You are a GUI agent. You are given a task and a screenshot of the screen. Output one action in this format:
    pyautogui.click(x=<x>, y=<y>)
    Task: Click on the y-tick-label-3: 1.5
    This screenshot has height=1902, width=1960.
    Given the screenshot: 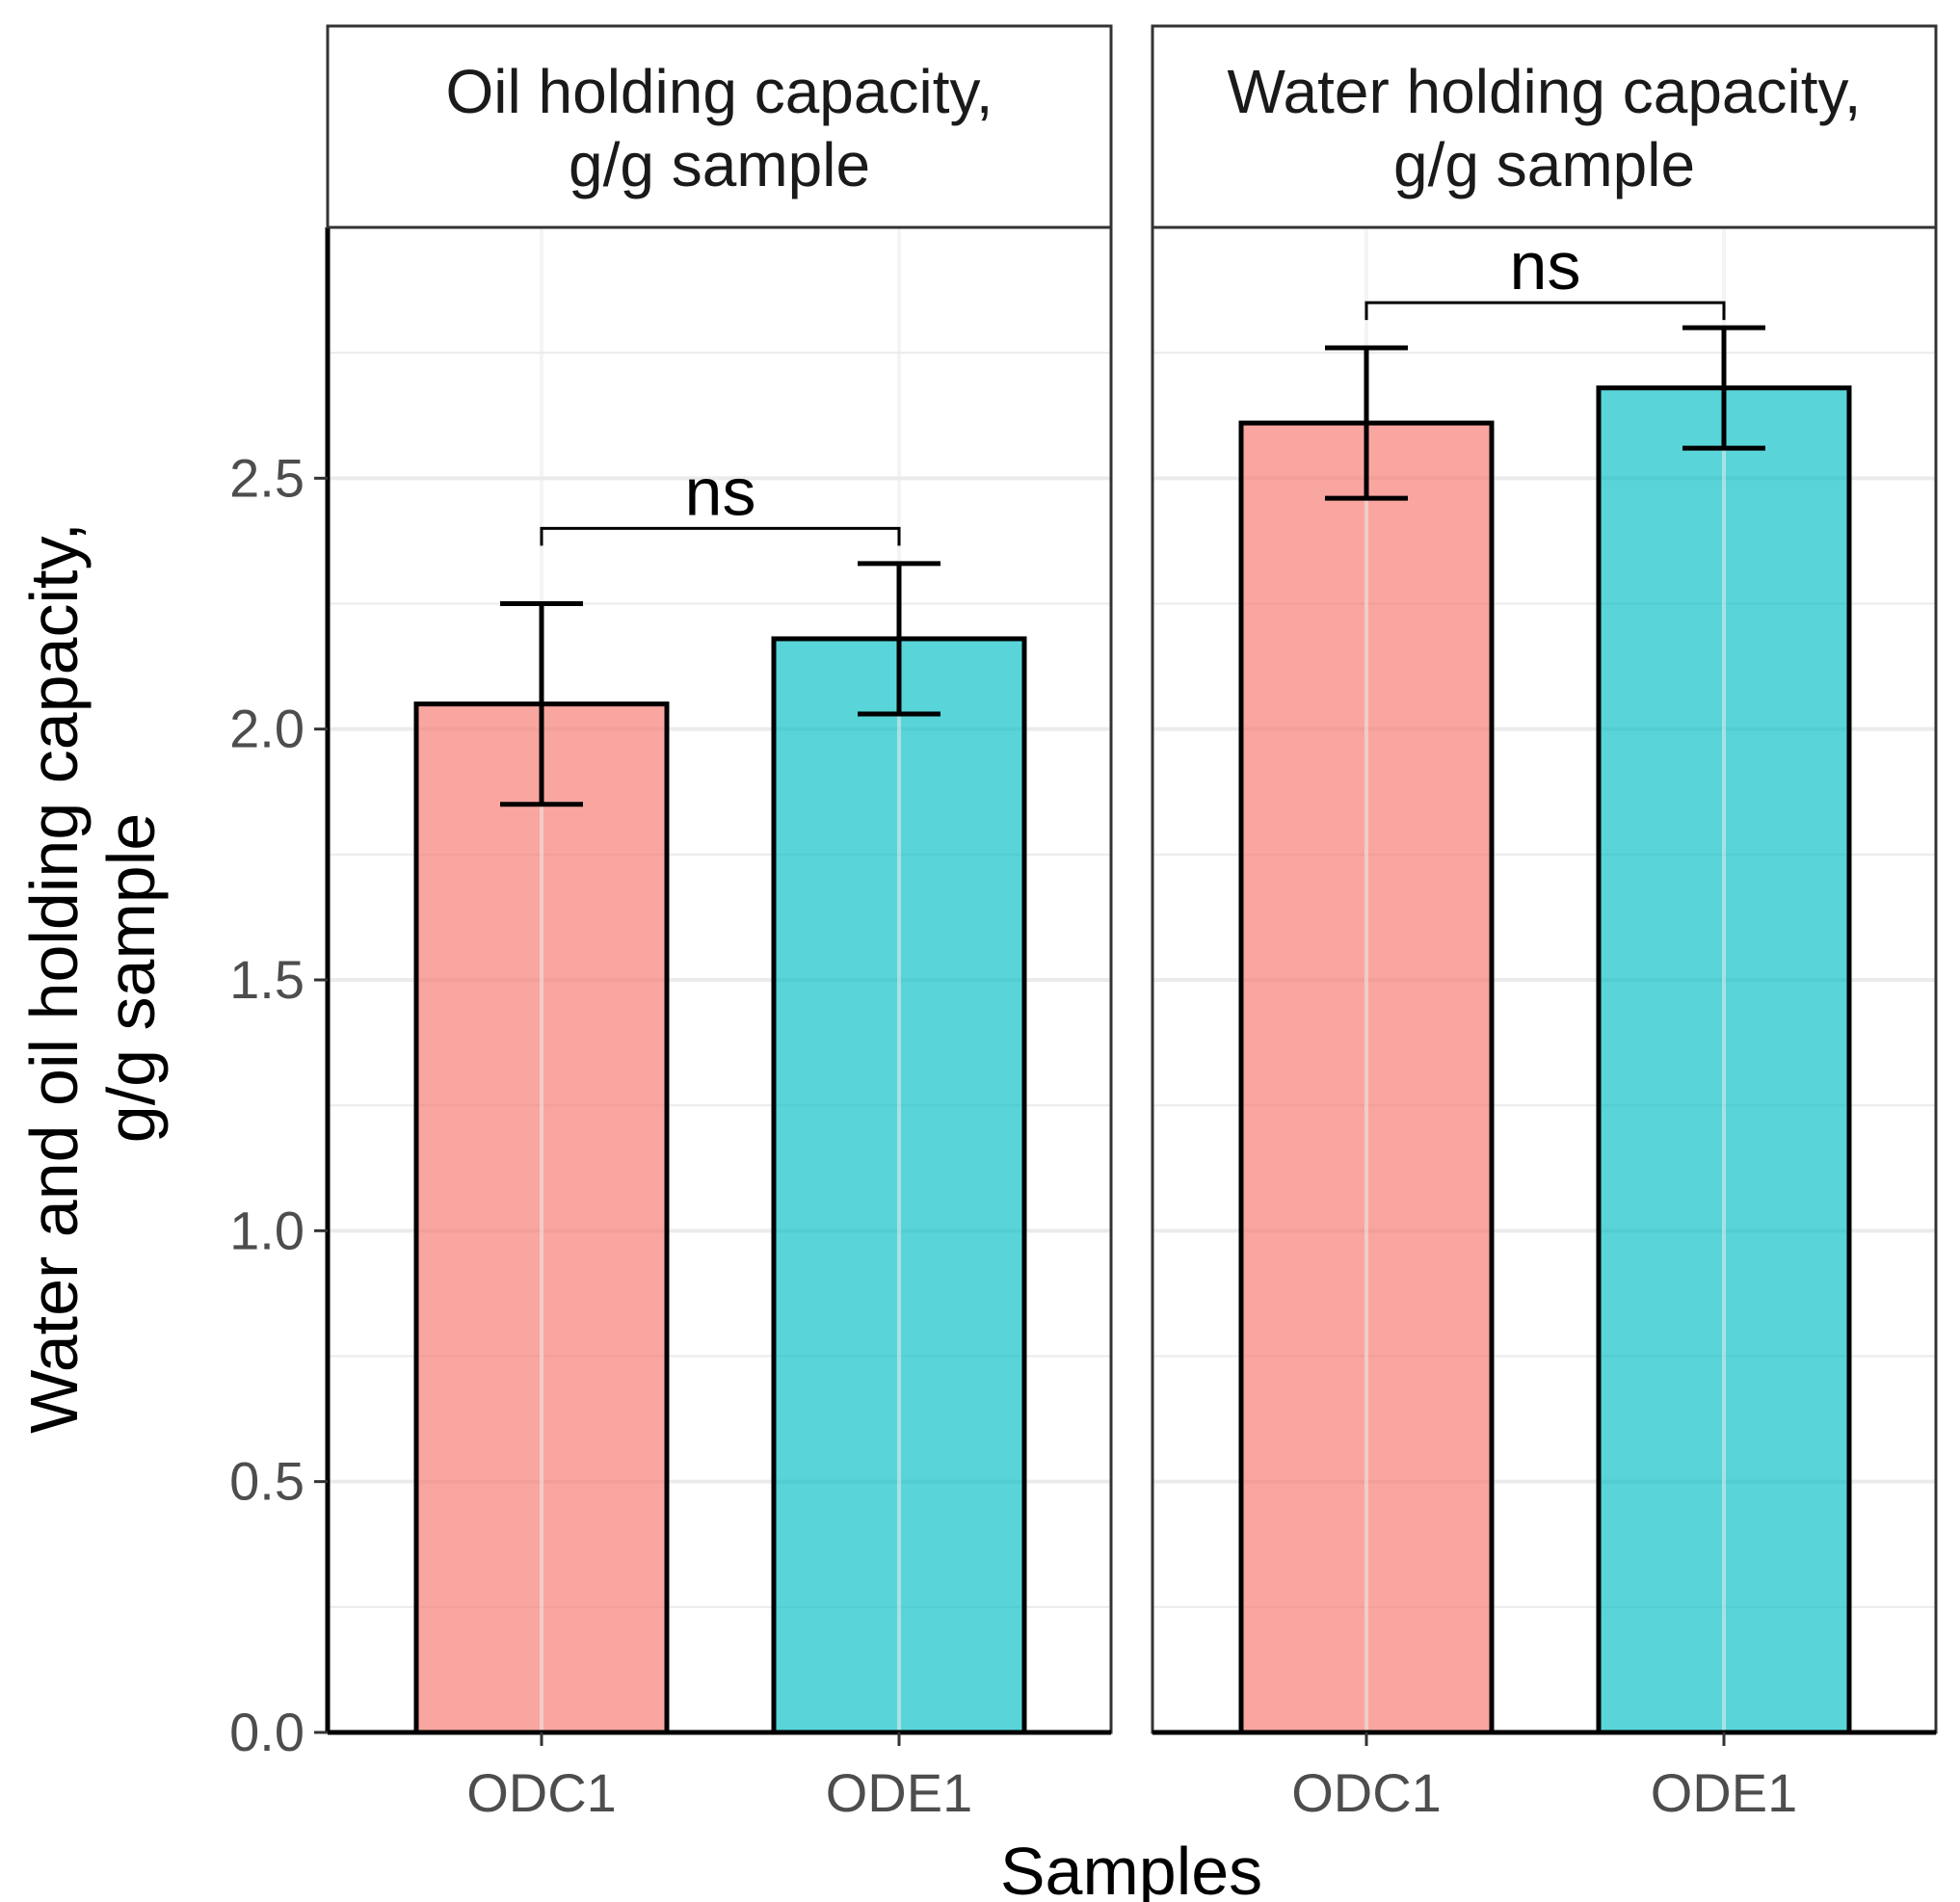 What is the action you would take?
    pyautogui.click(x=267, y=979)
    